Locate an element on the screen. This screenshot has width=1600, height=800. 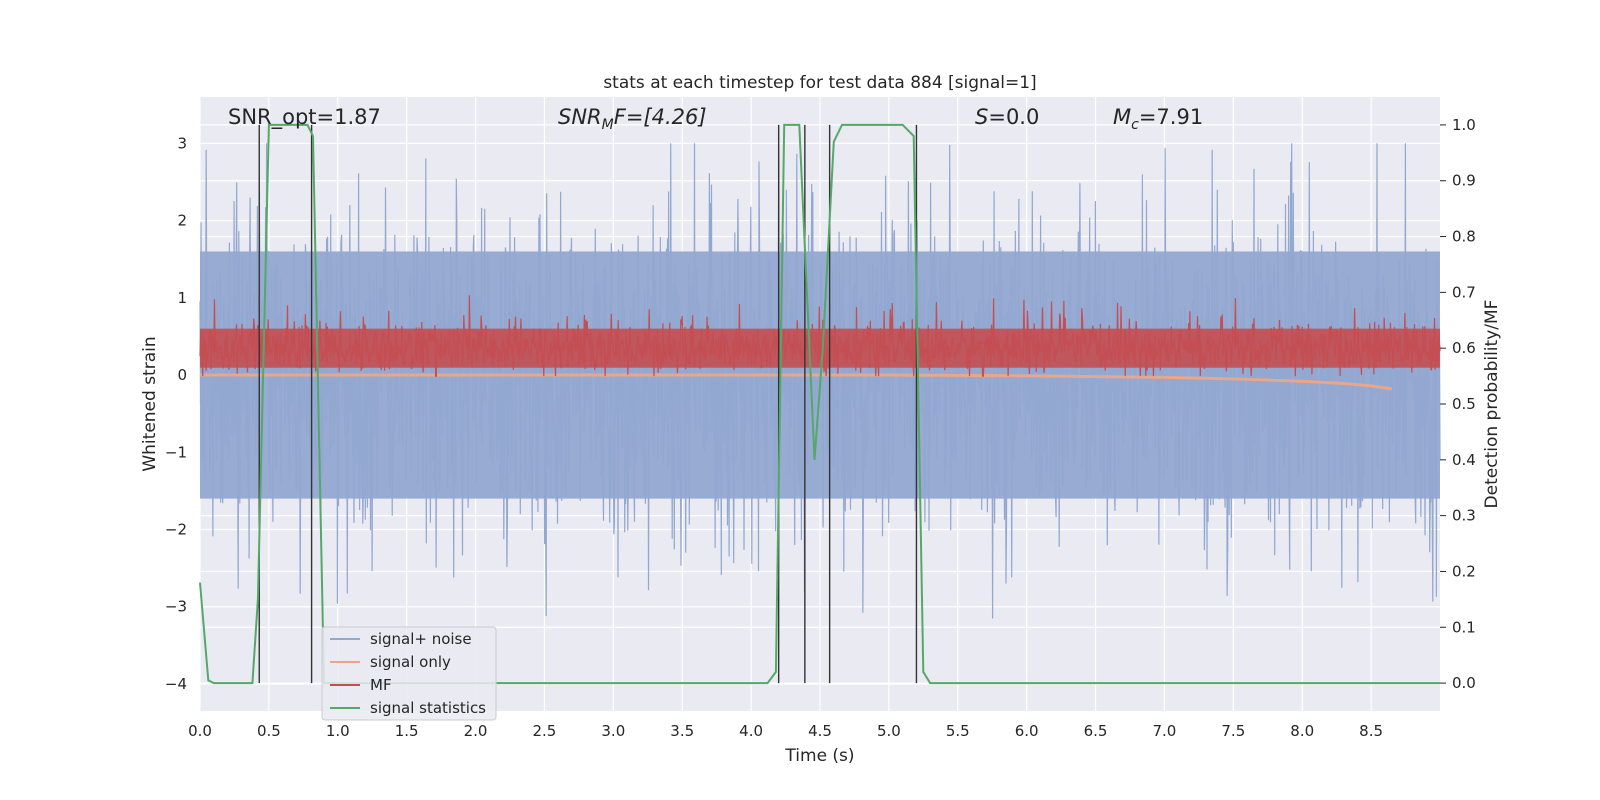
annotation-mc-sub: c is located at coordinates (1135, 125).